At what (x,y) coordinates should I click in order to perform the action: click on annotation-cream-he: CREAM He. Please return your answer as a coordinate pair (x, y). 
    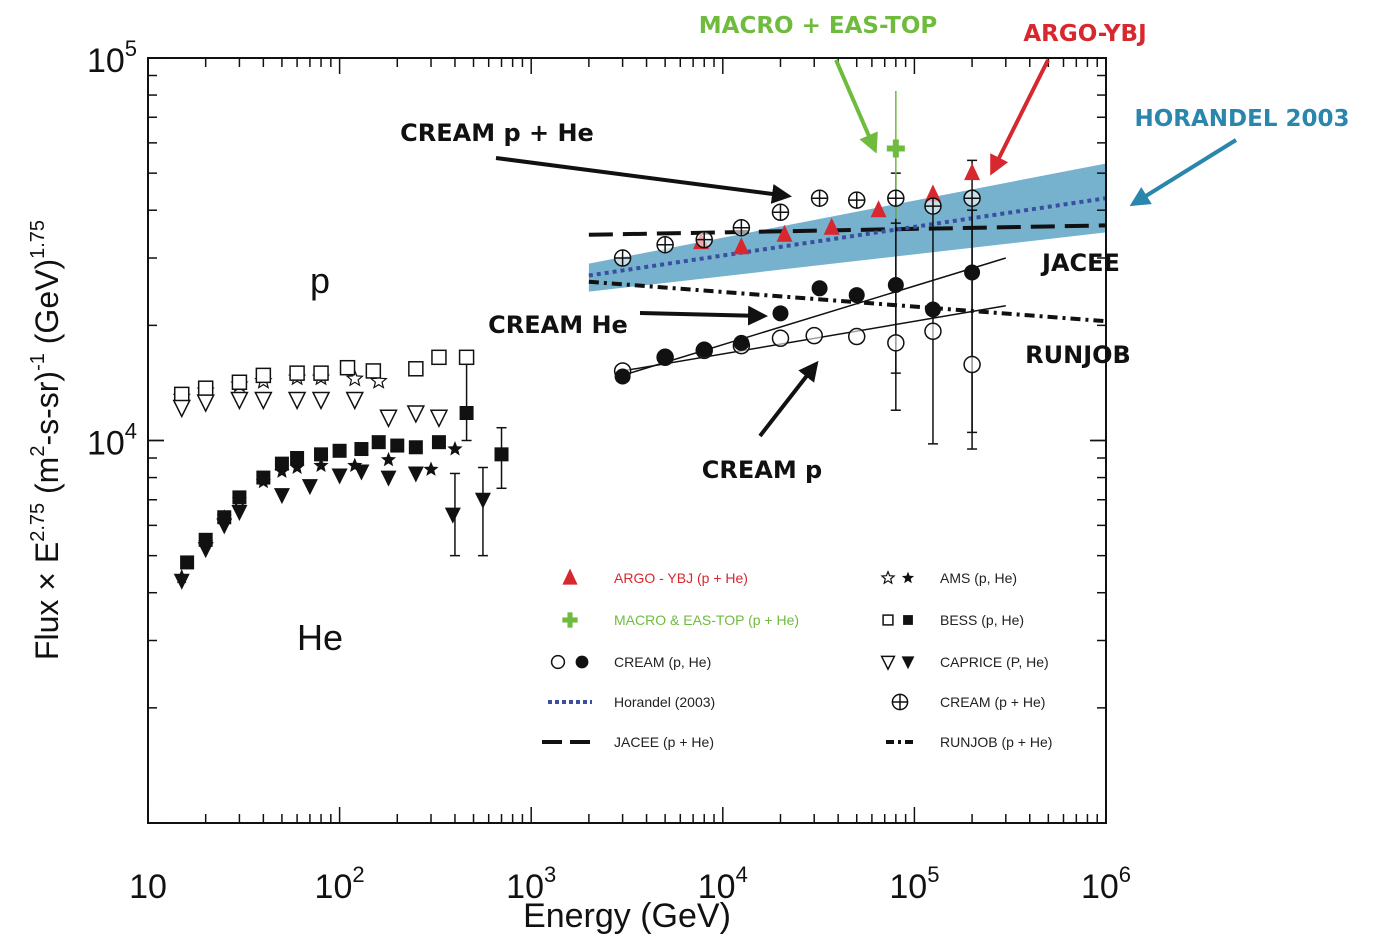
    Looking at the image, I should click on (558, 325).